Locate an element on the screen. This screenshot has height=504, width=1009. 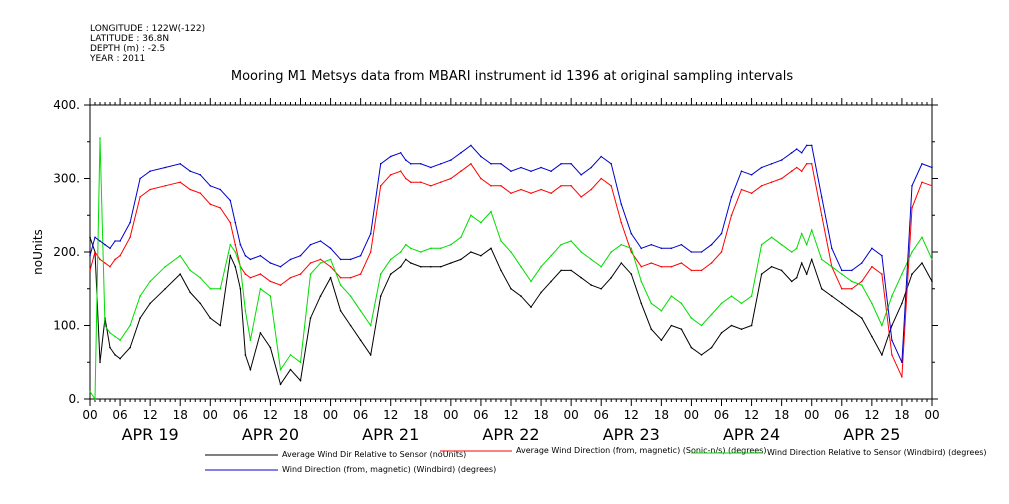
x-tick-label: 12 is located at coordinates (510, 415).